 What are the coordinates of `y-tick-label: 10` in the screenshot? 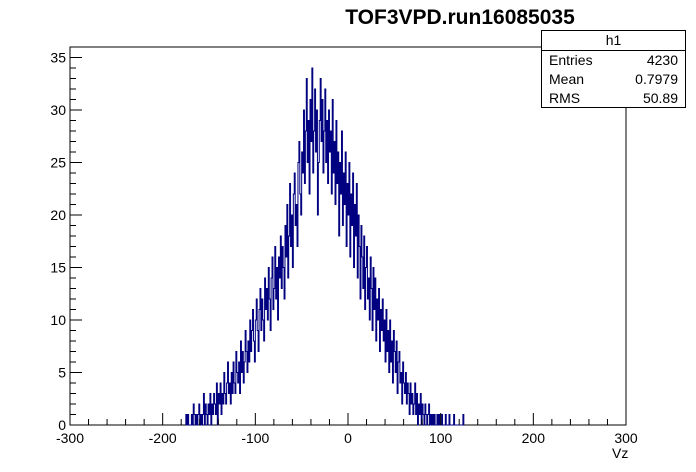 It's located at (58, 320).